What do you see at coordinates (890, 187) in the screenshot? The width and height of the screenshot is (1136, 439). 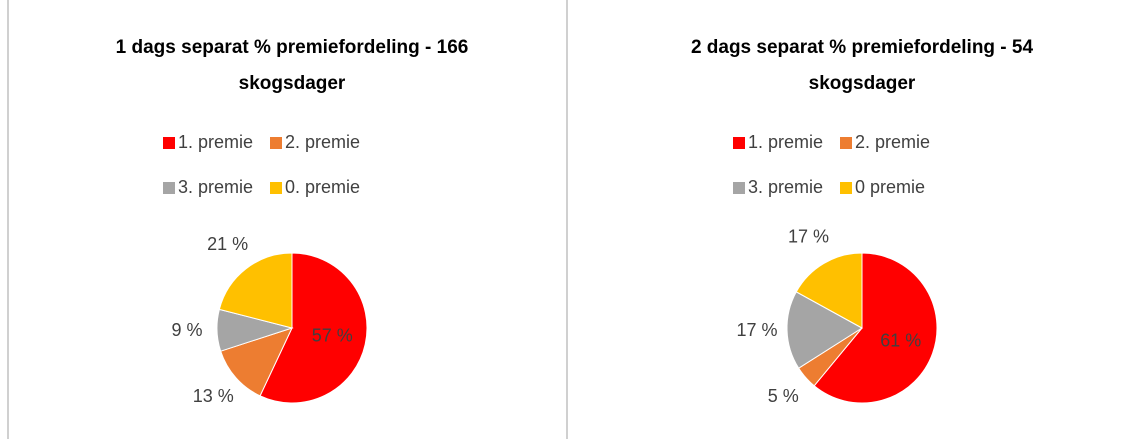 I see `legend-label: 0 premie` at bounding box center [890, 187].